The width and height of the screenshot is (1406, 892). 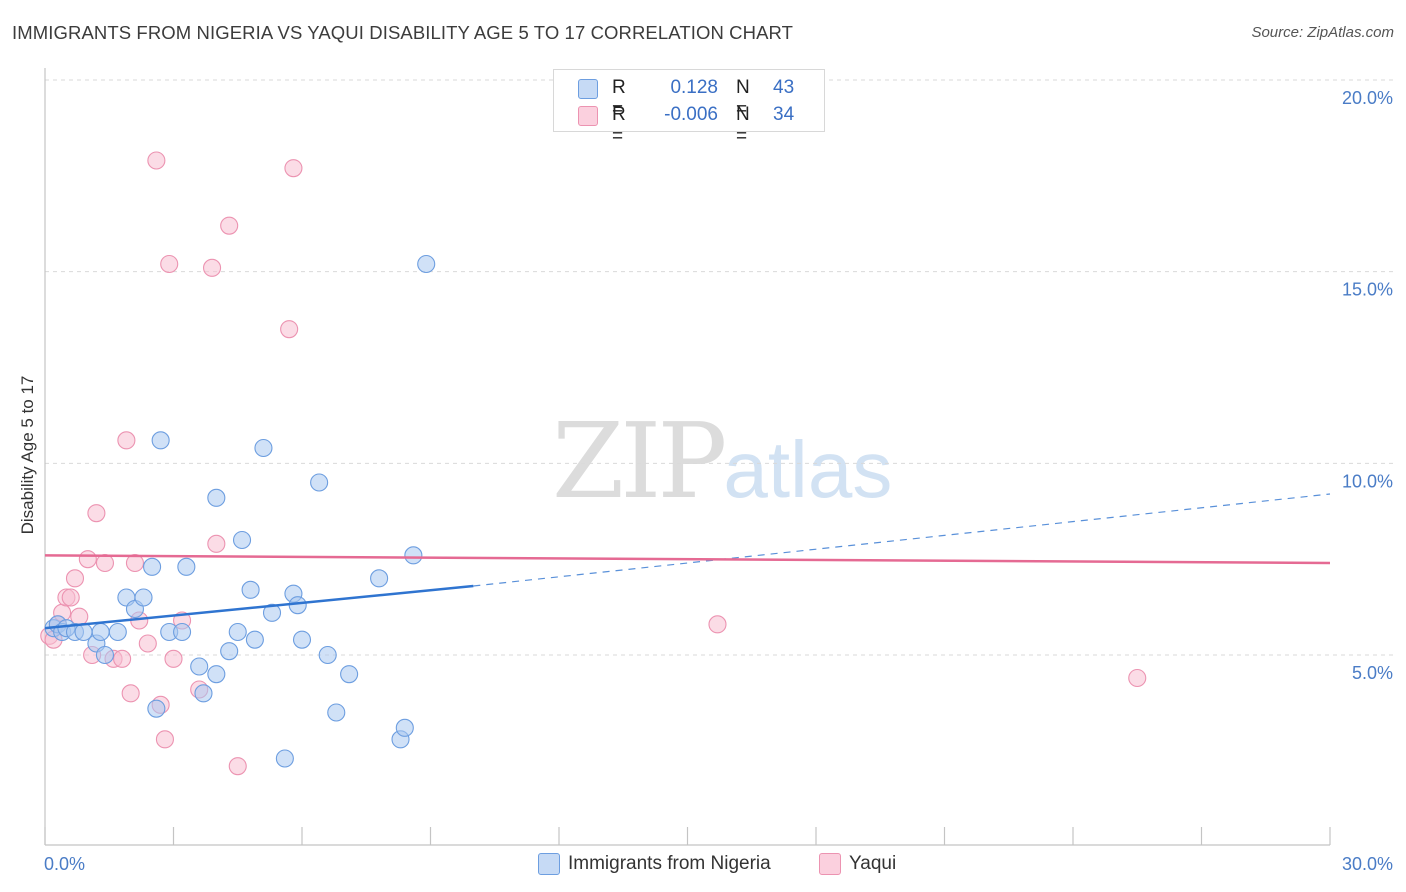 What do you see at coordinates (808, 469) in the screenshot?
I see `watermark-atlas: atlas` at bounding box center [808, 469].